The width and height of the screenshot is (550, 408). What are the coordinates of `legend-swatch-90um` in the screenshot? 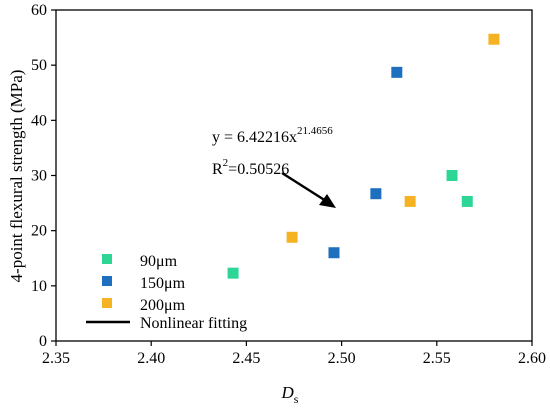 It's located at (107, 259).